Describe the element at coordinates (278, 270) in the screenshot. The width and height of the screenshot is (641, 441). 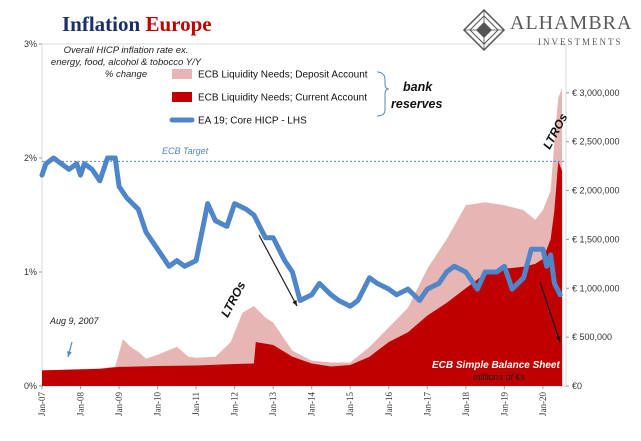
I see `hicp-down-arrow-line` at that location.